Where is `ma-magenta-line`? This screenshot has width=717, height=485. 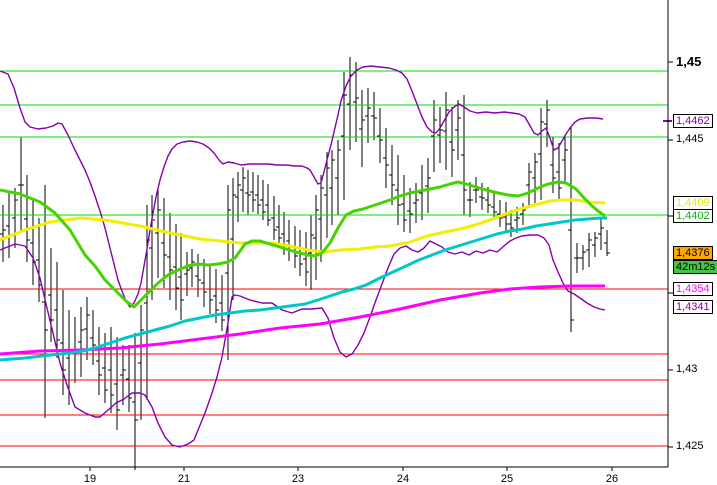 ma-magenta-line is located at coordinates (302, 320).